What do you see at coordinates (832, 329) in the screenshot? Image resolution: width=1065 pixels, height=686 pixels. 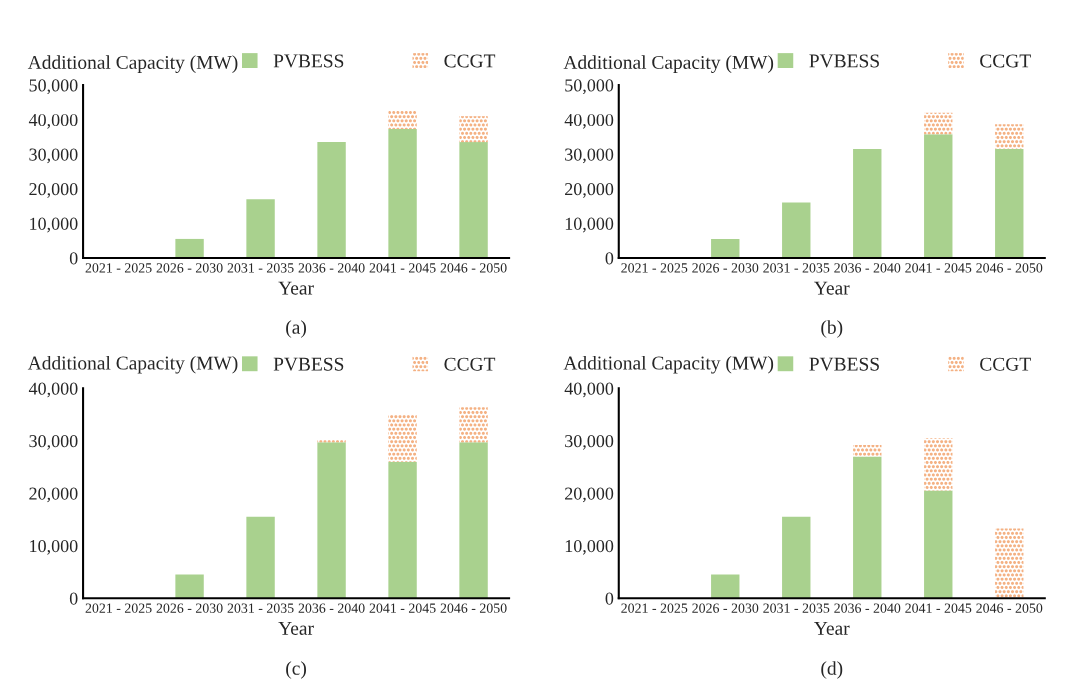 I see `text: (b)` at bounding box center [832, 329].